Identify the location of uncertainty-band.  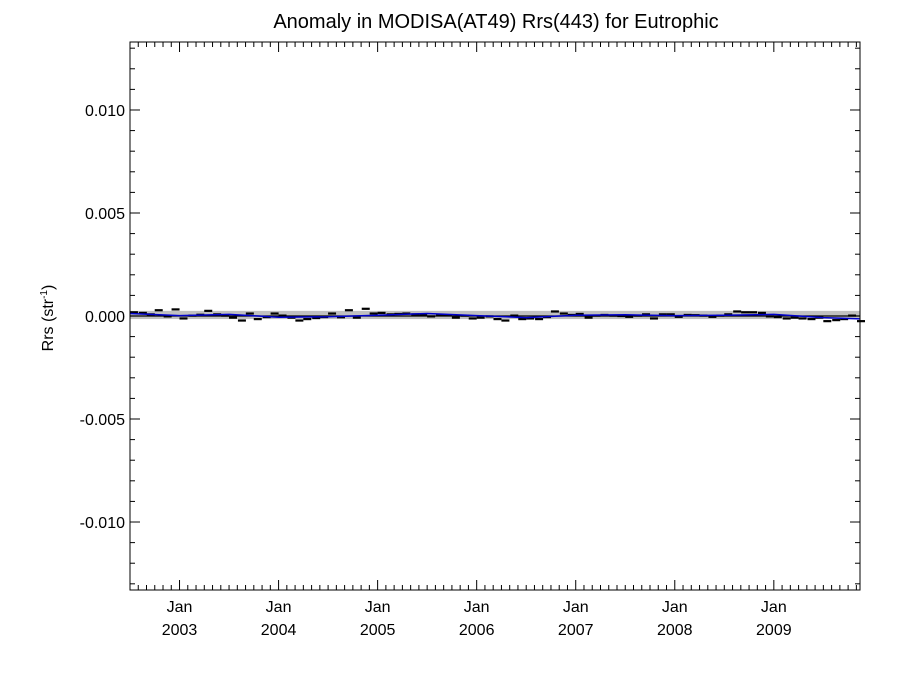
(495, 315).